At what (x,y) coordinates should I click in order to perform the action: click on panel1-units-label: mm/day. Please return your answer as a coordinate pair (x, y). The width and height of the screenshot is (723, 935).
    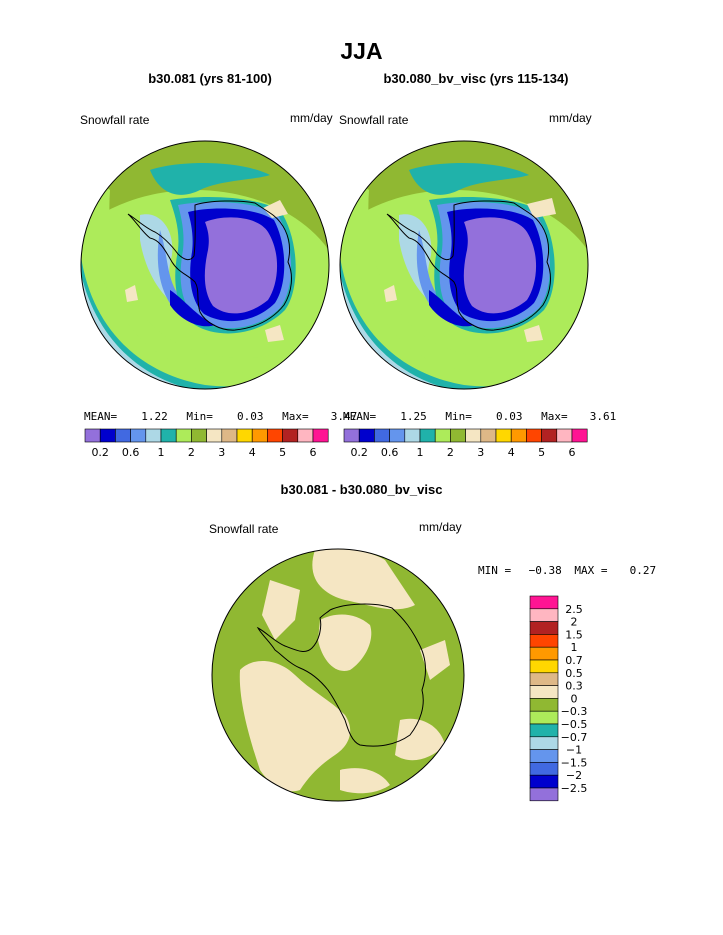
    Looking at the image, I should click on (311, 118).